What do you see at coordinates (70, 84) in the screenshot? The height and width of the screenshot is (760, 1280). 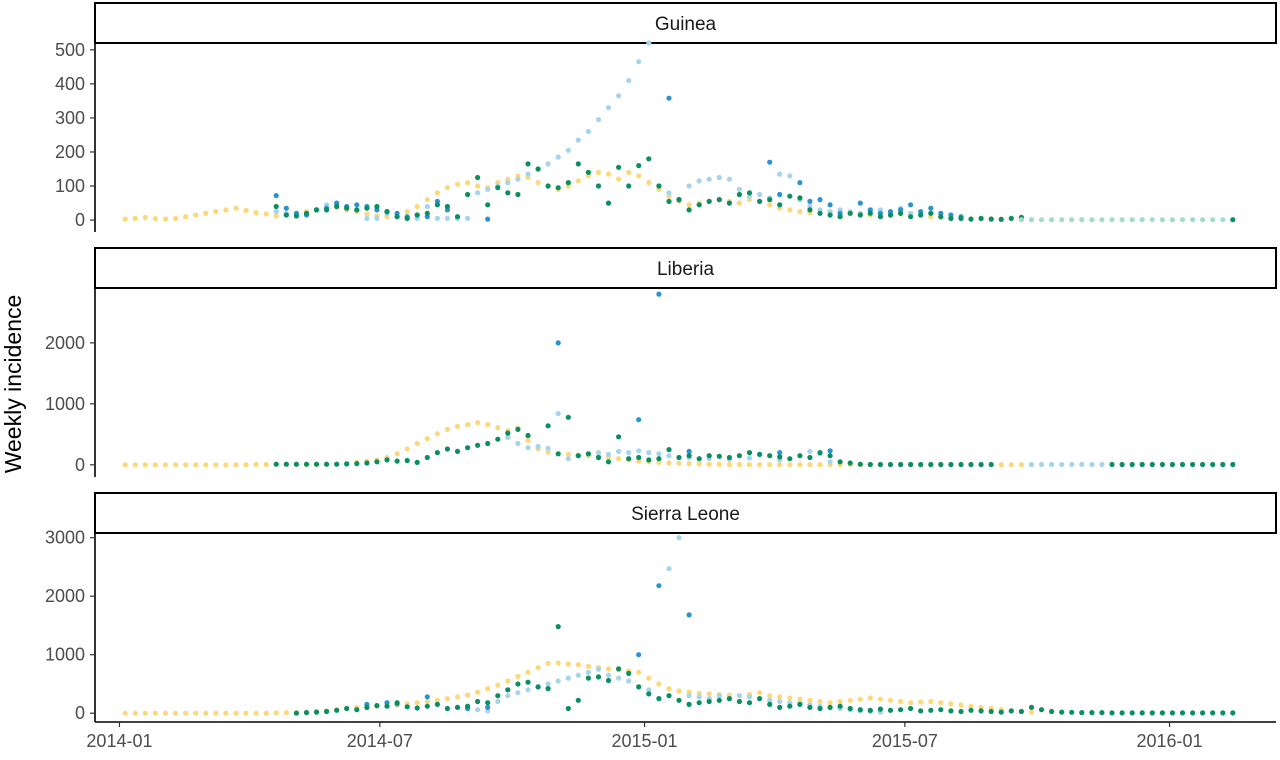 I see `y-tick-label: 400` at bounding box center [70, 84].